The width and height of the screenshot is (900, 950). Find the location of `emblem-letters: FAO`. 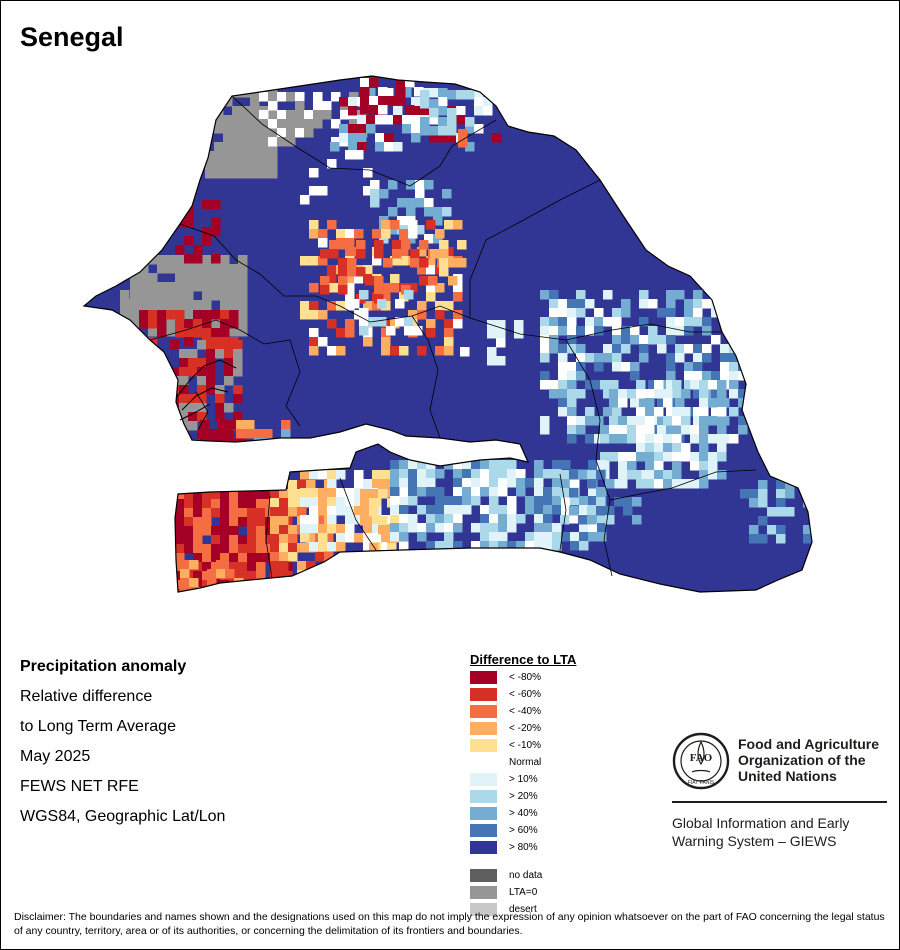

emblem-letters: FAO is located at coordinates (701, 758).